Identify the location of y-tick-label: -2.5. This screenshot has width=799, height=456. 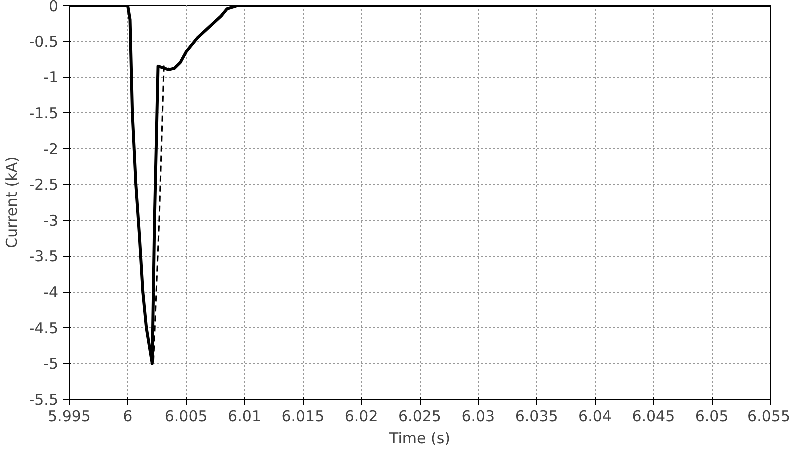
(44, 185).